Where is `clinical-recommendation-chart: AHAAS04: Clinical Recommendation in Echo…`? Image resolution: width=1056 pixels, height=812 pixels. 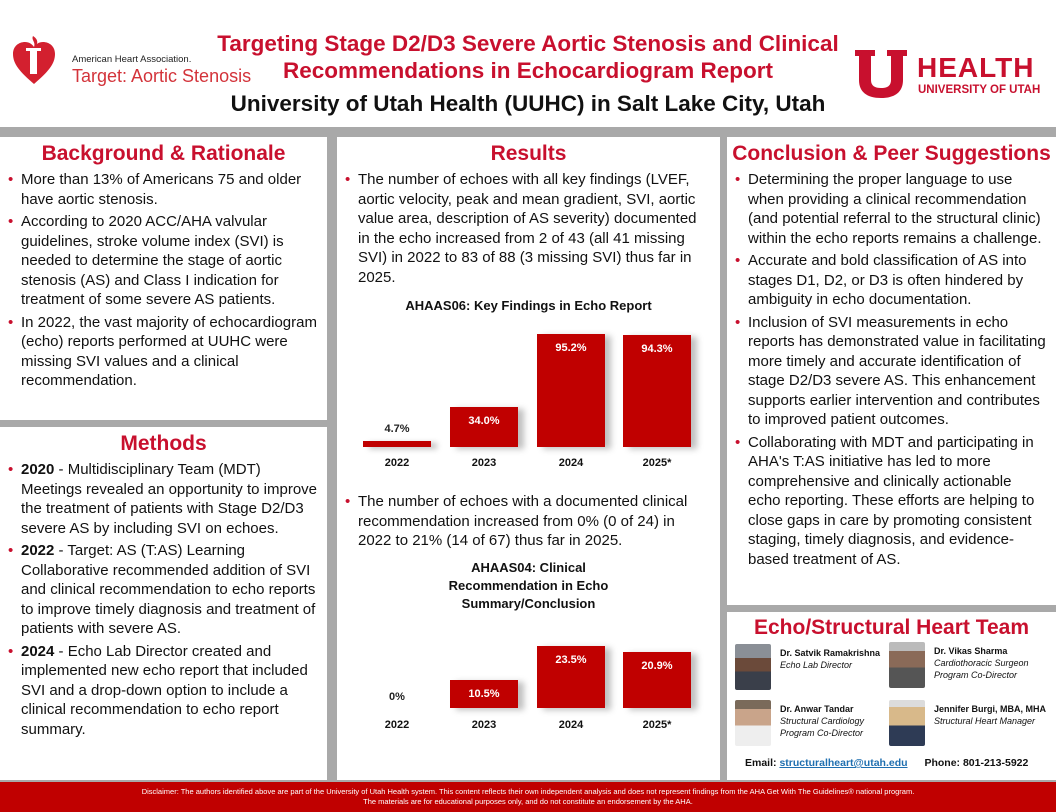 clinical-recommendation-chart: AHAAS04: Clinical Recommendation in Echo… is located at coordinates (528, 651).